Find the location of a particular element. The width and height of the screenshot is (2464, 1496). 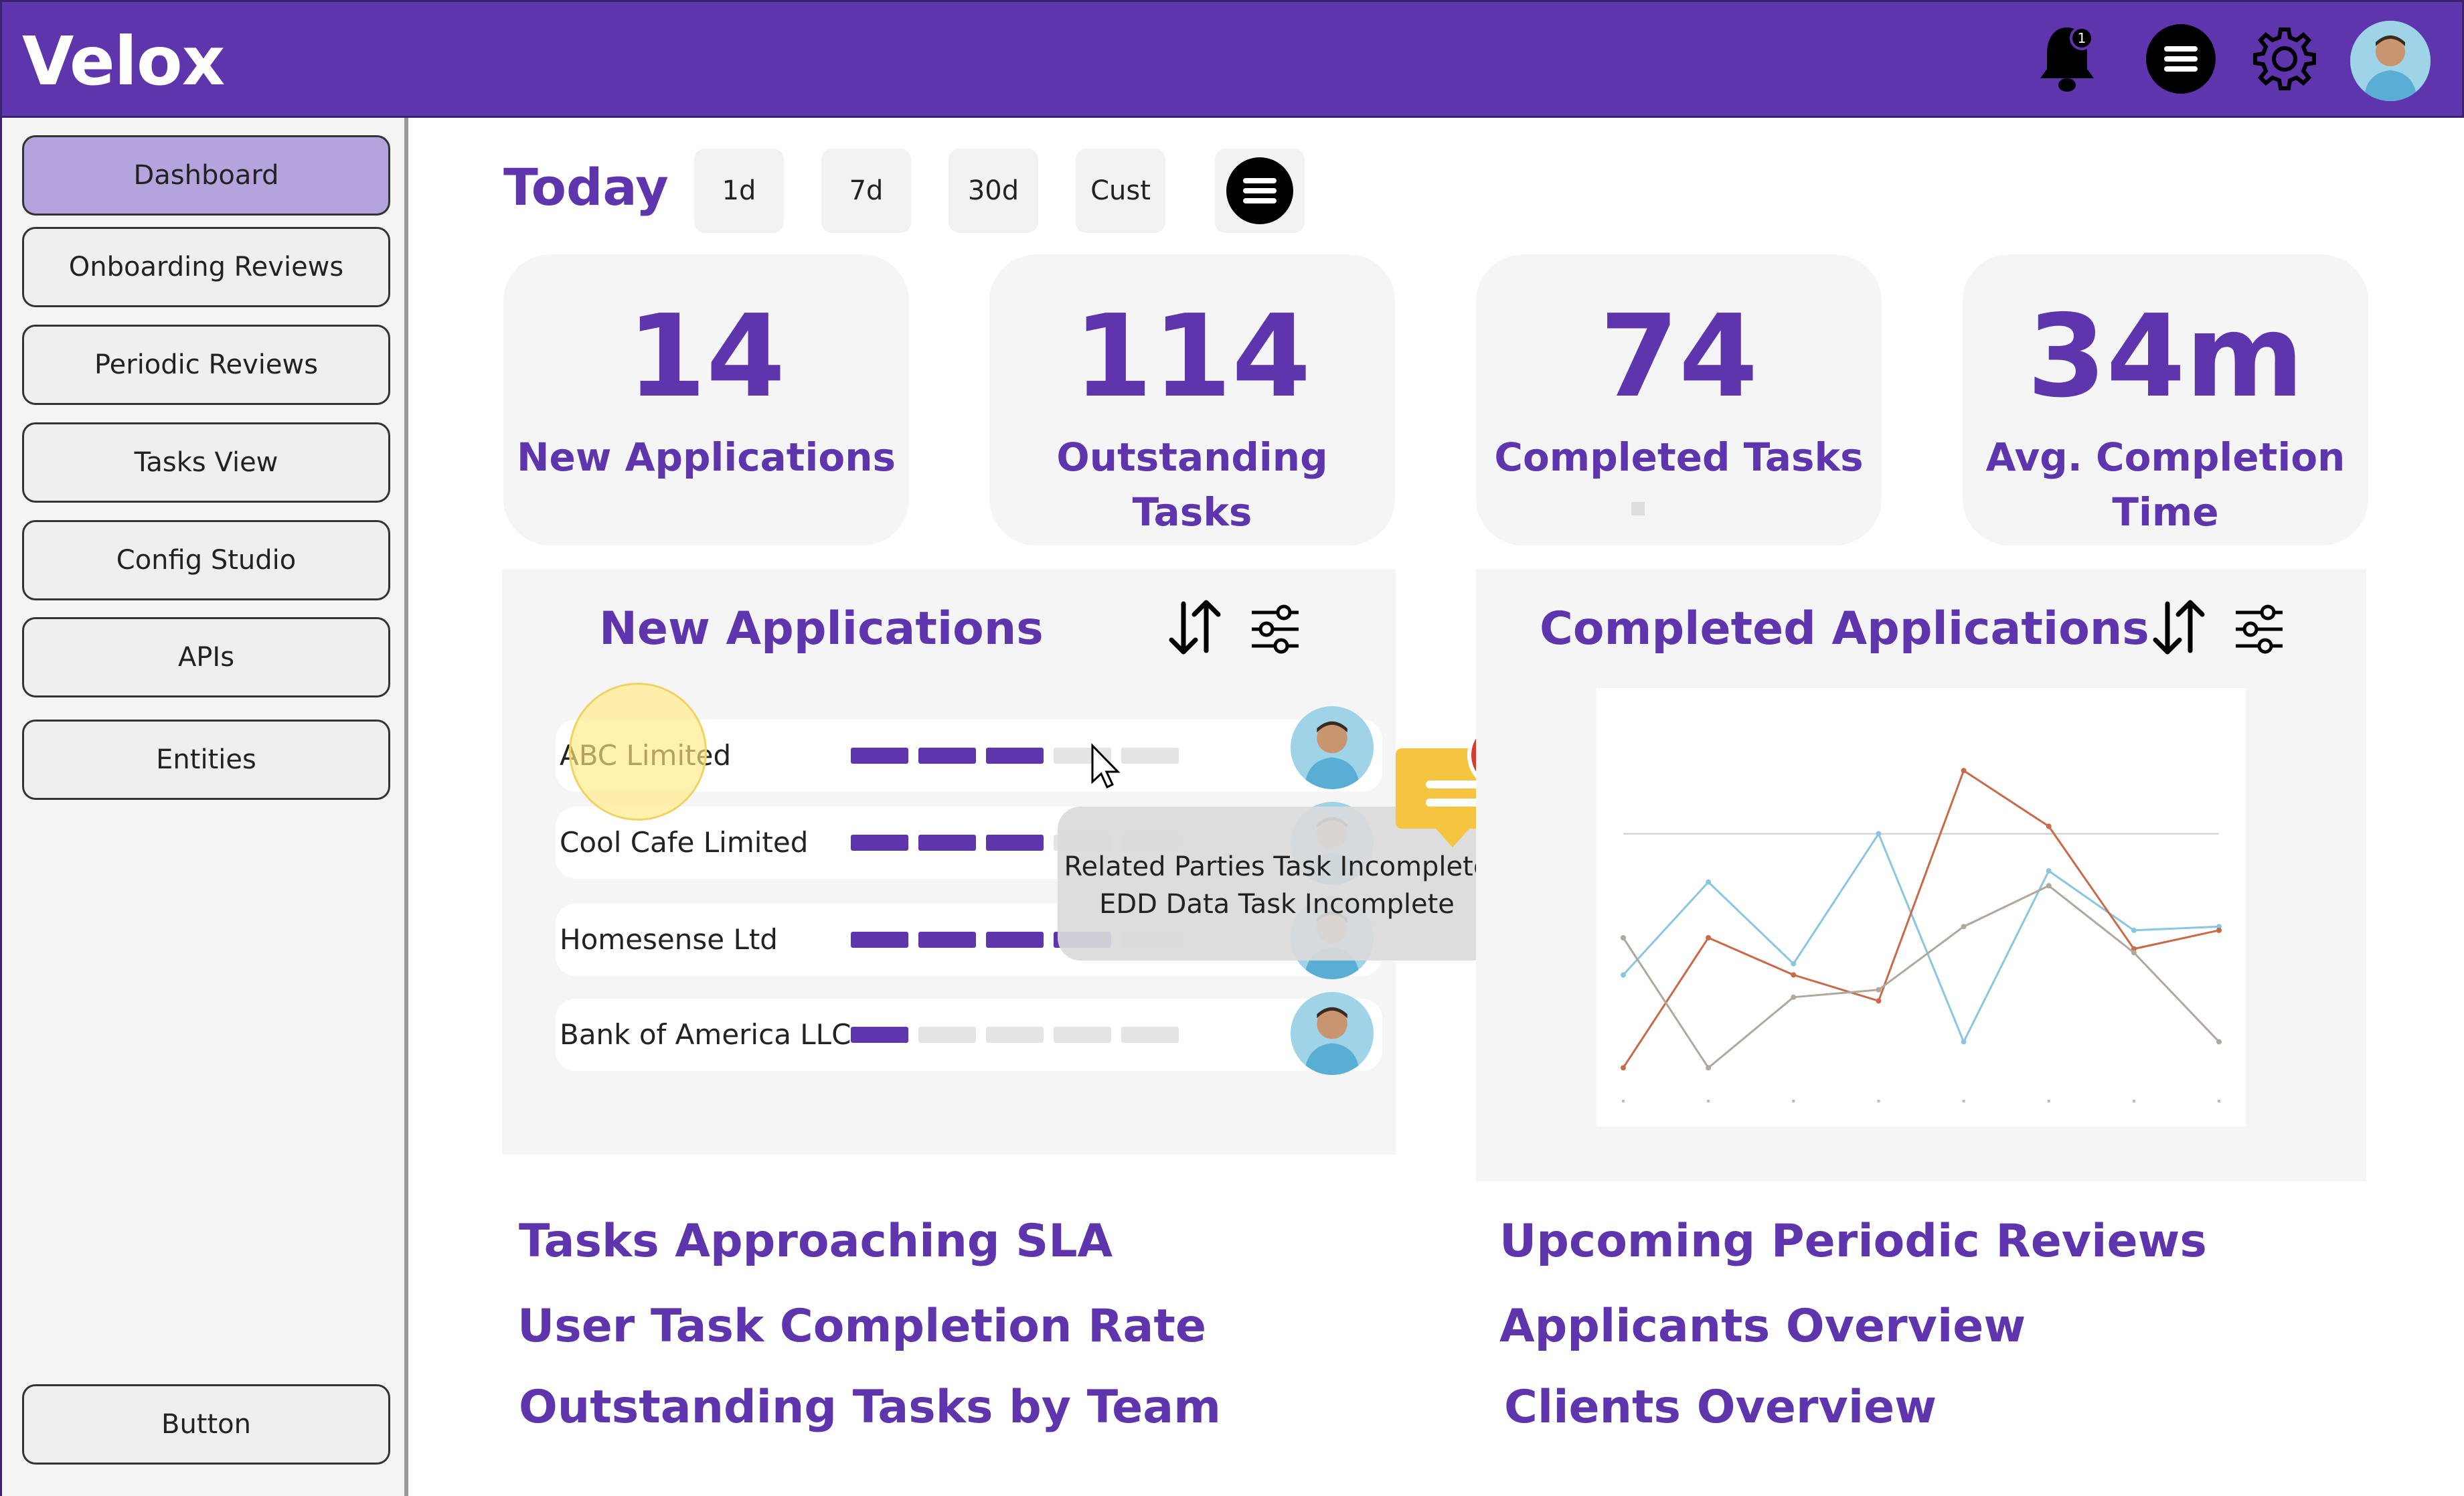

sidebar-item-onboarding-reviews: Onboarding Reviews is located at coordinates (206, 267).